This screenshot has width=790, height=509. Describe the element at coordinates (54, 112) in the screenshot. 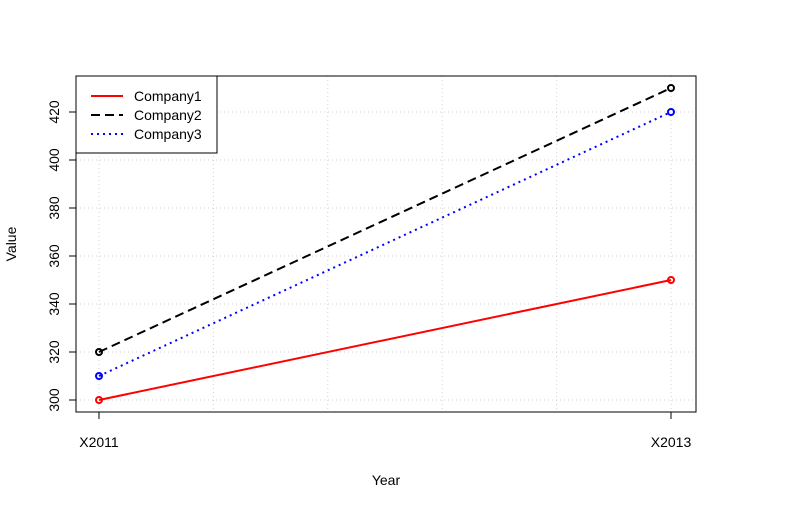

I see `y-tick-label: 420` at that location.